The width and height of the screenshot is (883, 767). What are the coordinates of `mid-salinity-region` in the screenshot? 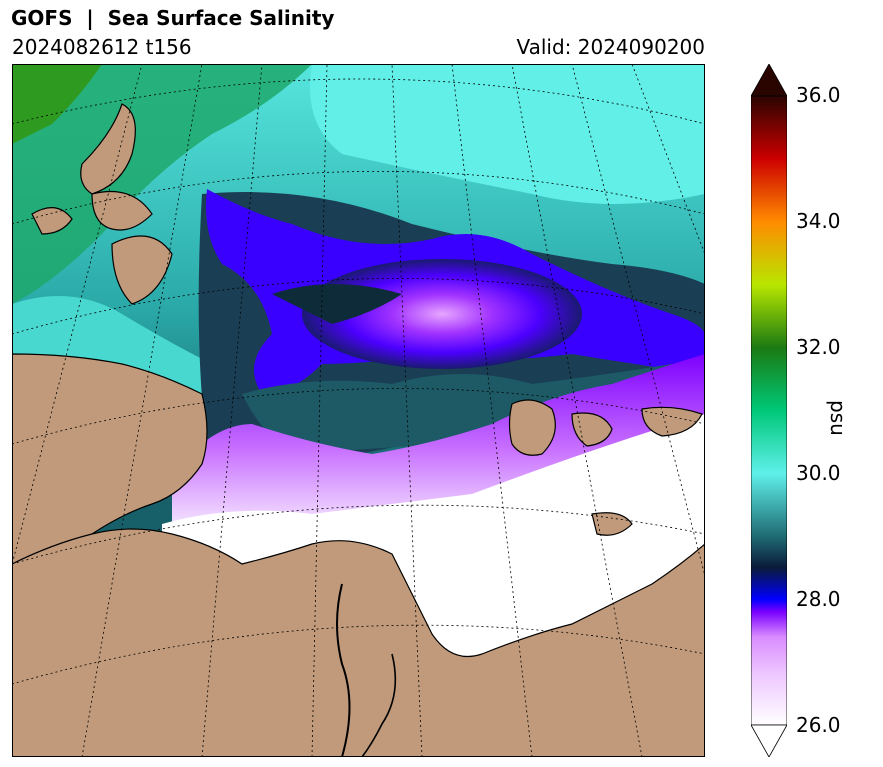 It's located at (473, 409).